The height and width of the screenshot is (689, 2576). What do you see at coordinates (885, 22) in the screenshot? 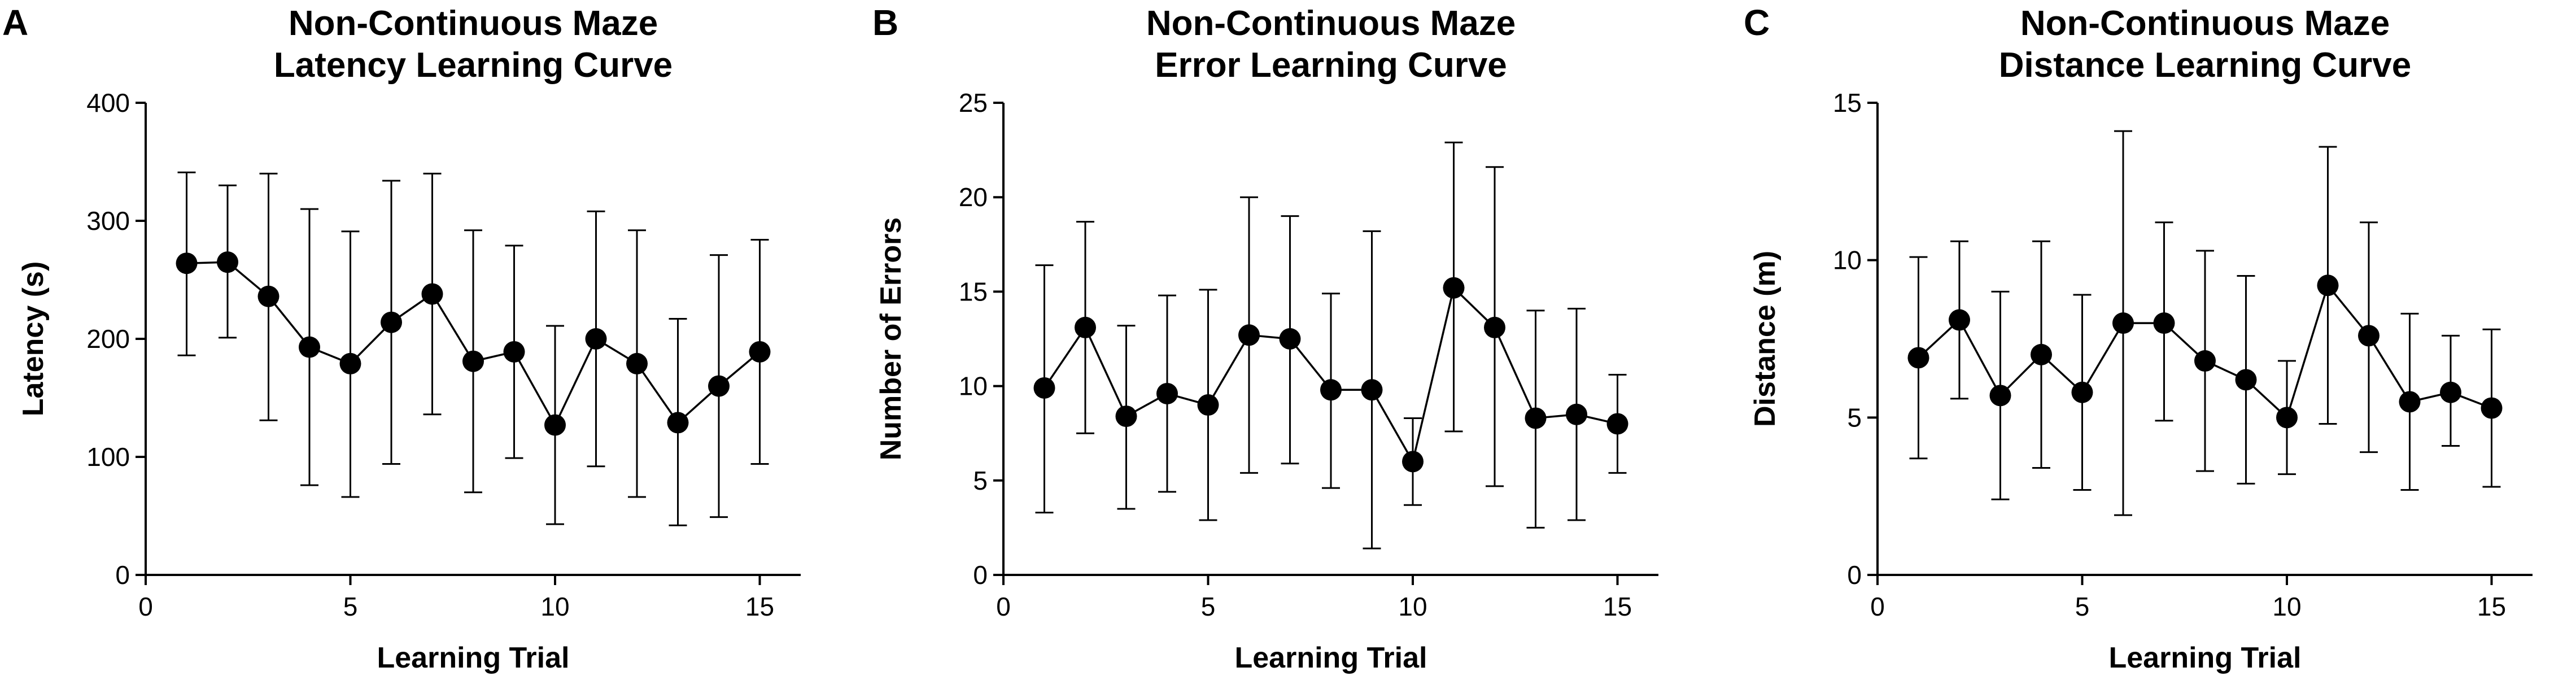
I see `panel-label: B` at bounding box center [885, 22].